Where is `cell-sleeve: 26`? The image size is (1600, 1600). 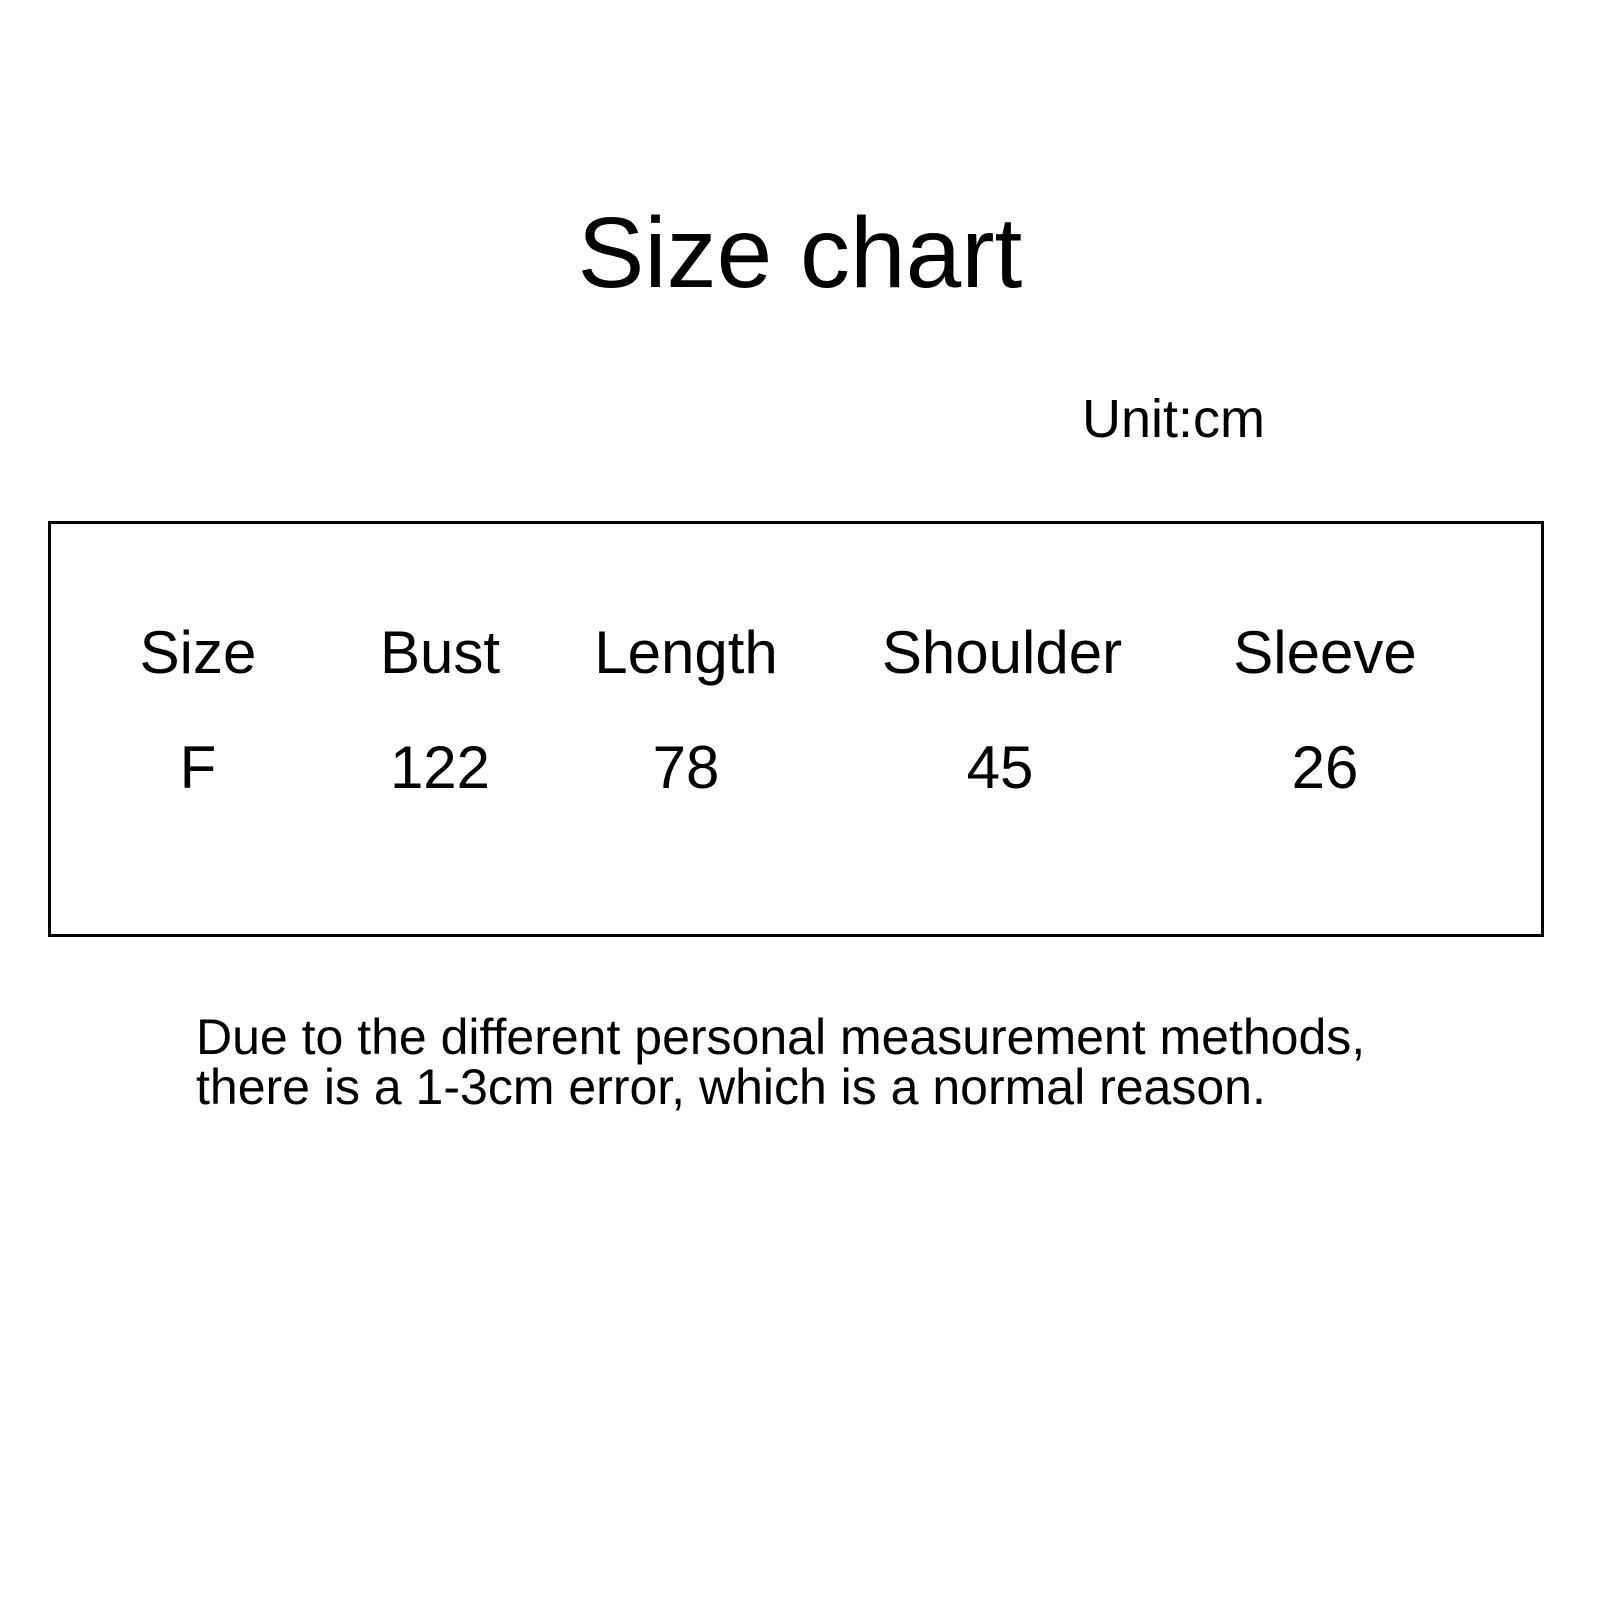
cell-sleeve: 26 is located at coordinates (1325, 767).